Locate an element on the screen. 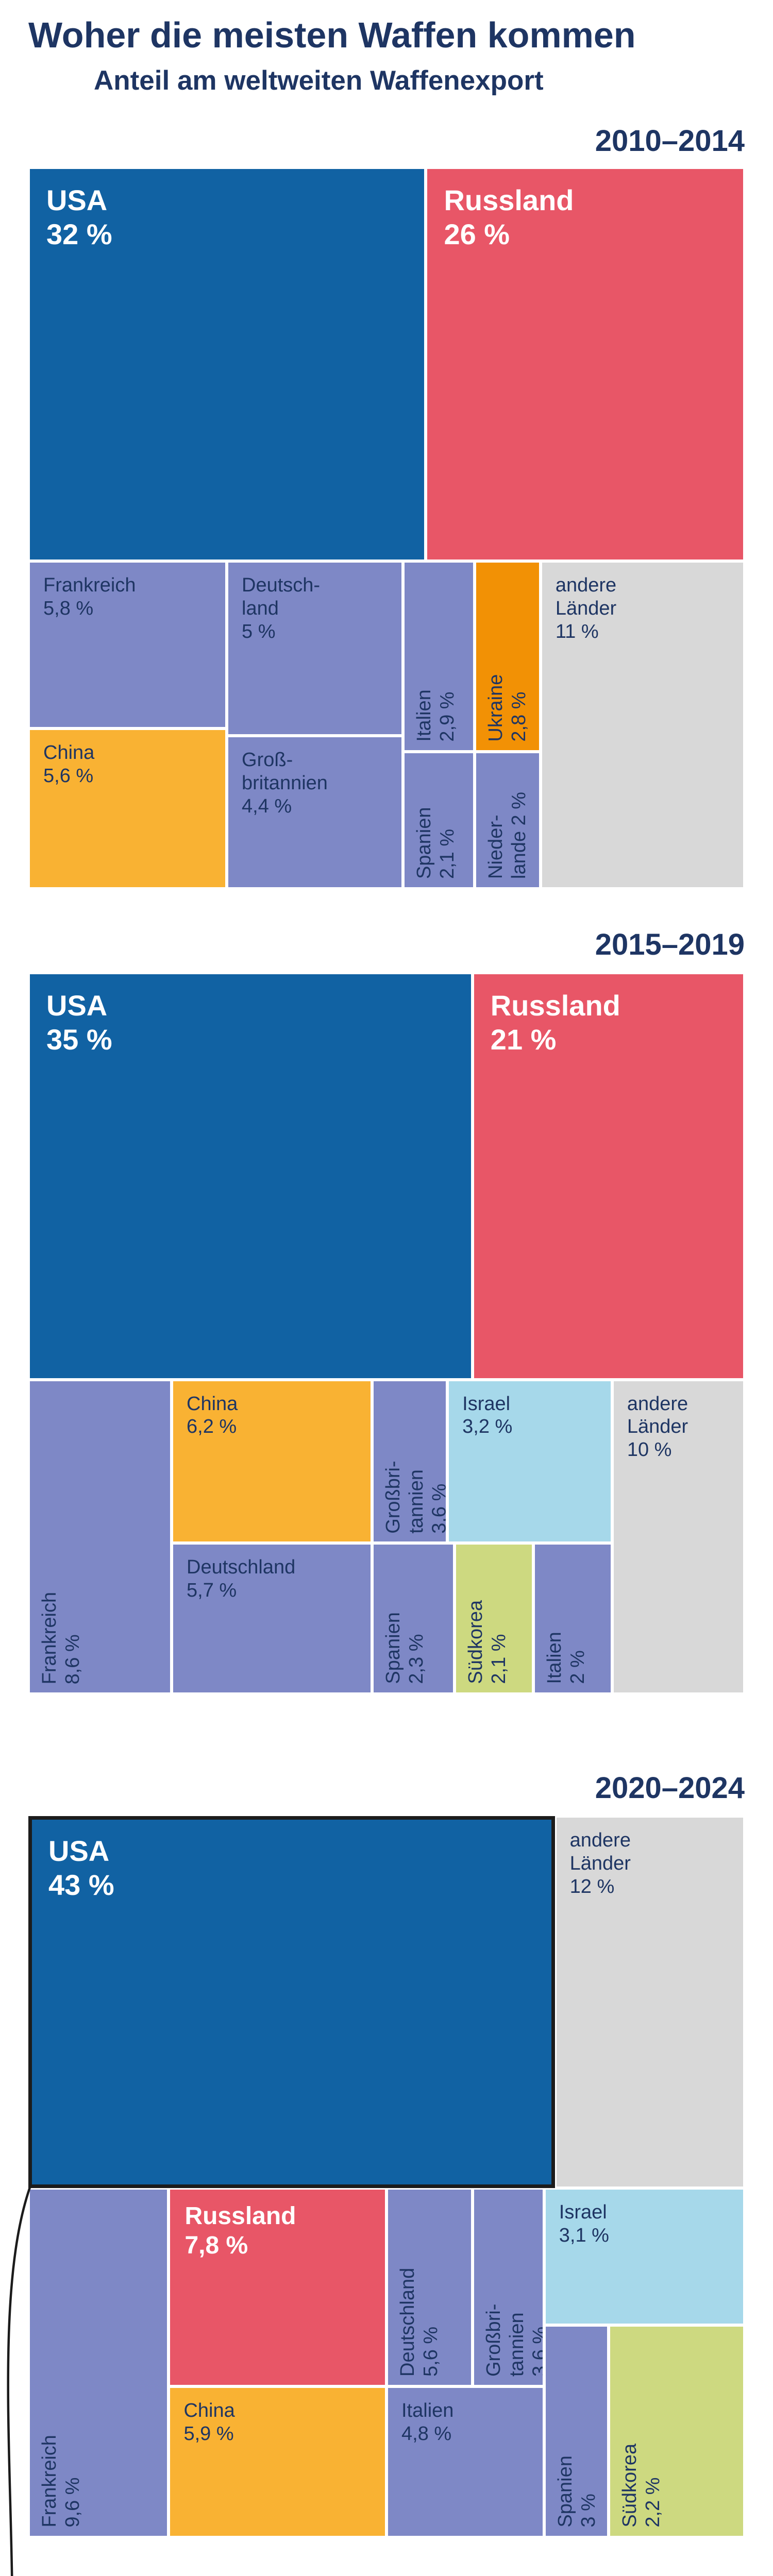  tile-suedkorea: Südkorea 2,1 % is located at coordinates (494, 1618).